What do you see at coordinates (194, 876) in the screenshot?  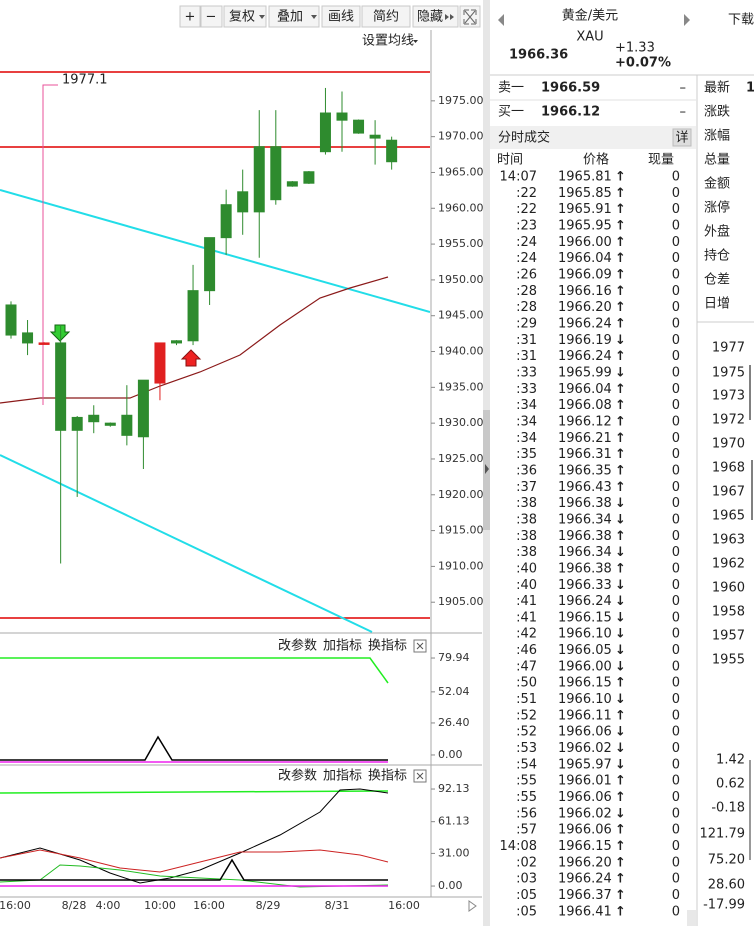 I see `indicator-line` at bounding box center [194, 876].